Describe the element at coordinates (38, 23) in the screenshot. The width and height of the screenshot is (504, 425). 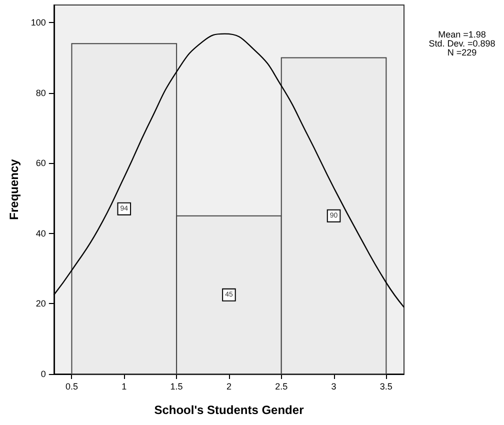
I see `y-tick-label: 100` at that location.